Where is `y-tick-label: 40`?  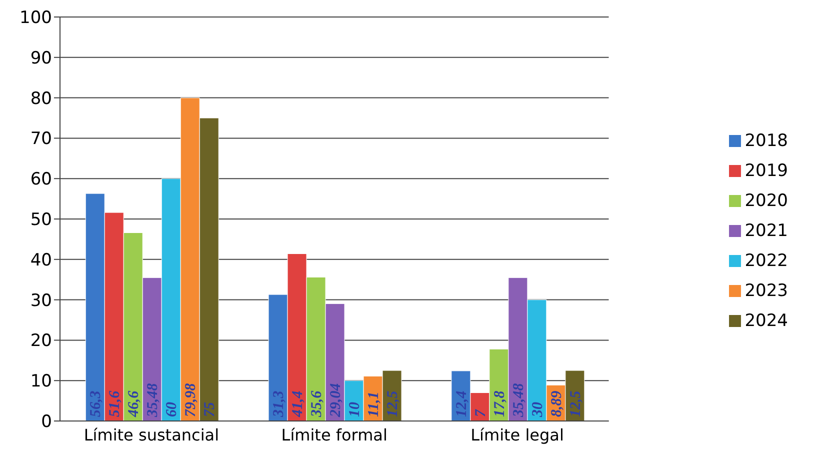 y-tick-label: 40 is located at coordinates (41, 260).